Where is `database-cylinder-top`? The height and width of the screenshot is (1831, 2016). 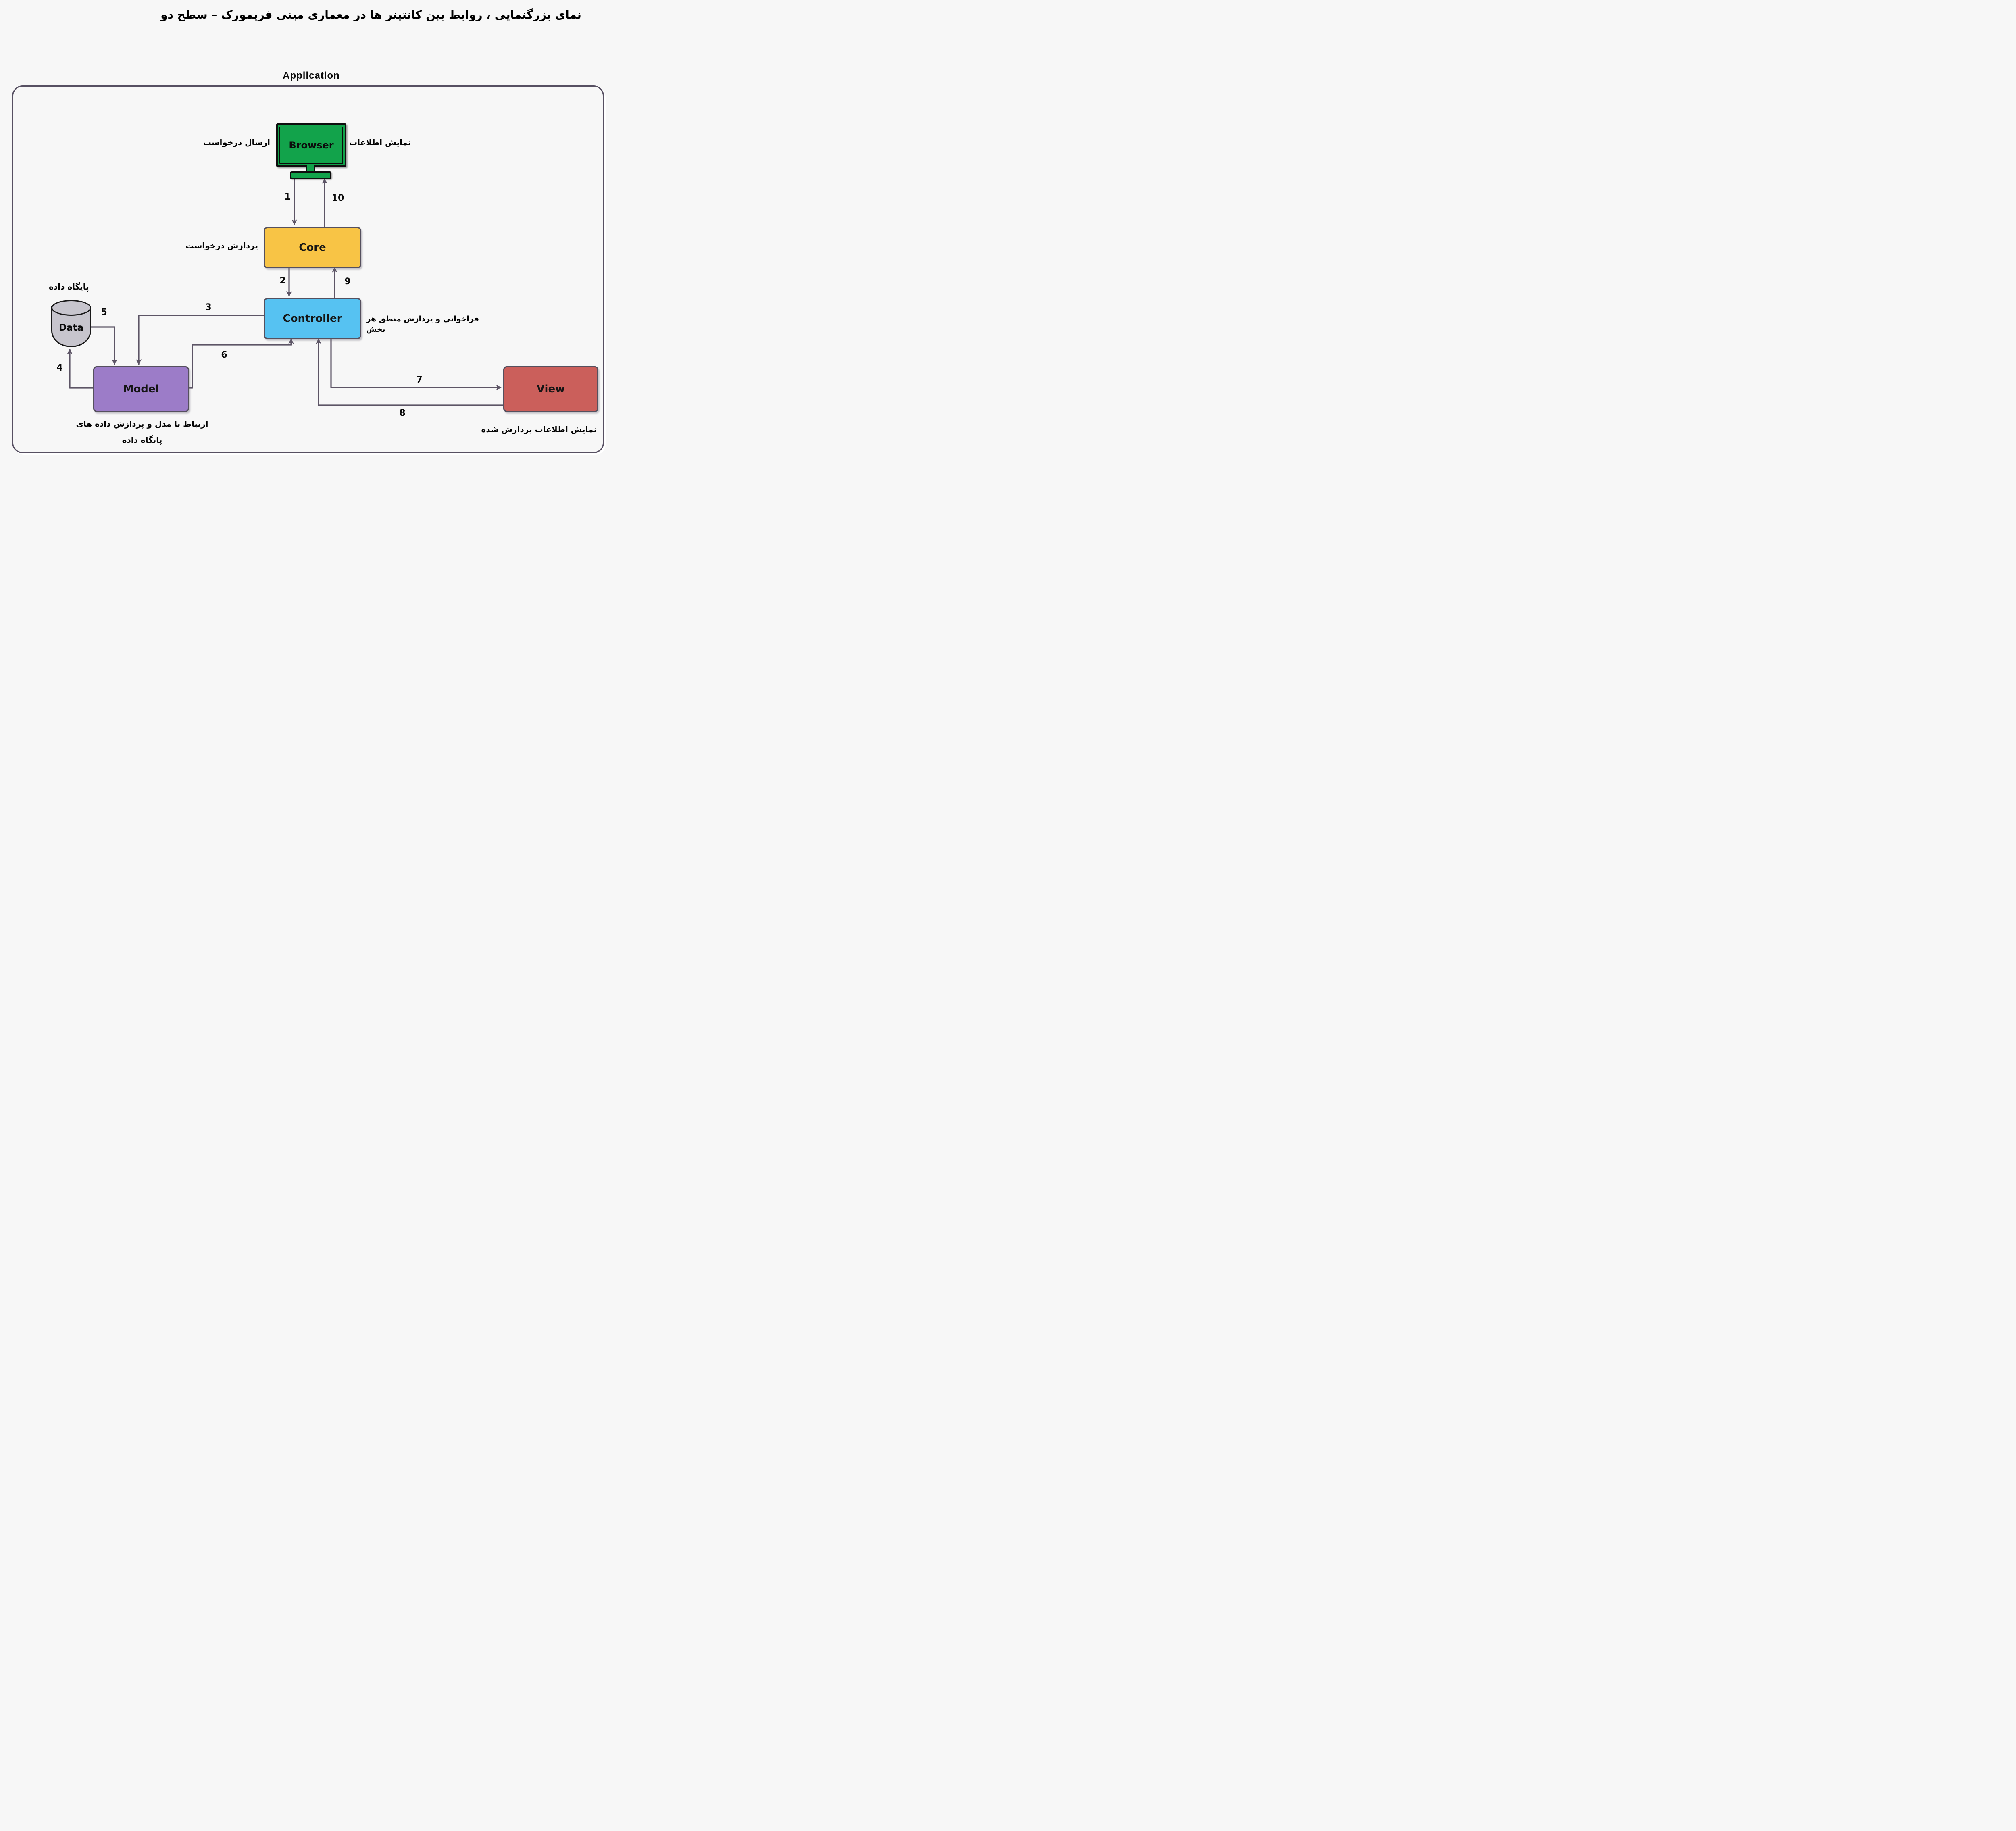 database-cylinder-top is located at coordinates (71, 308).